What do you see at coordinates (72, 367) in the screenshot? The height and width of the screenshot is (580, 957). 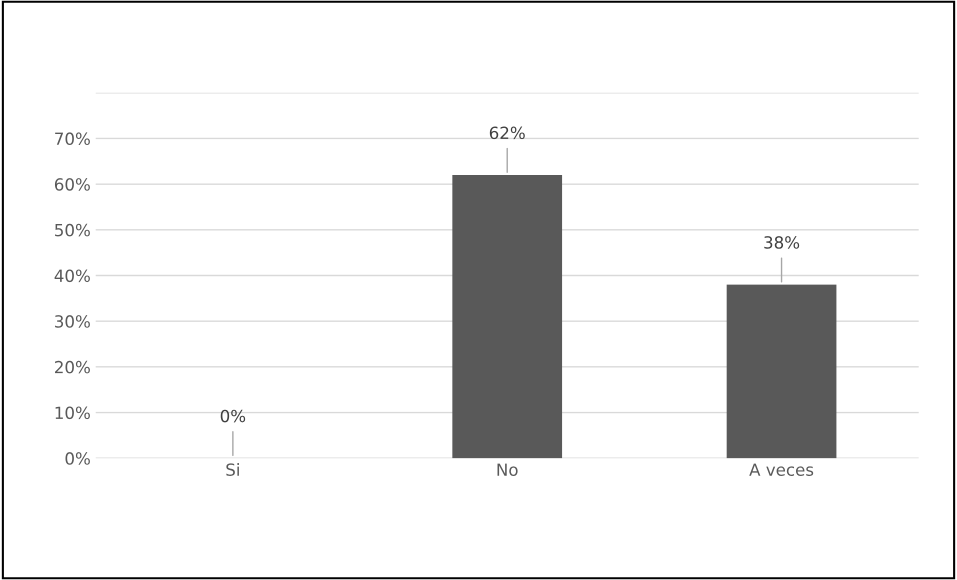 I see `y-tick-label: 20%` at bounding box center [72, 367].